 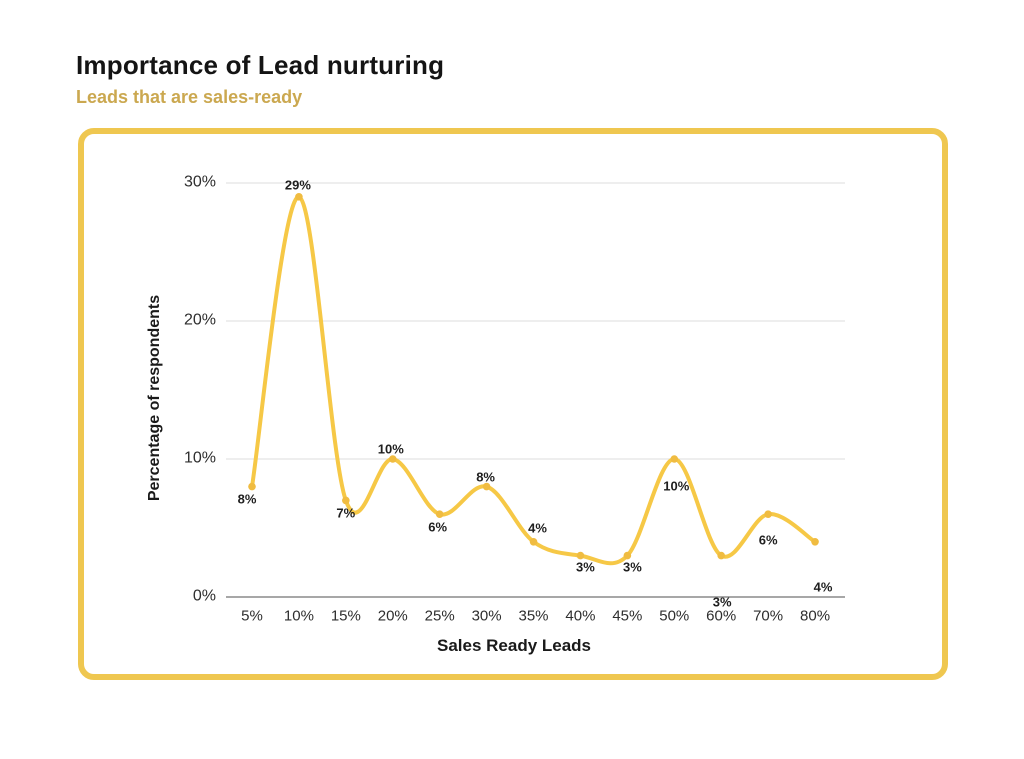 I want to click on page-title: Importance of Lead nurturing, so click(x=260, y=65).